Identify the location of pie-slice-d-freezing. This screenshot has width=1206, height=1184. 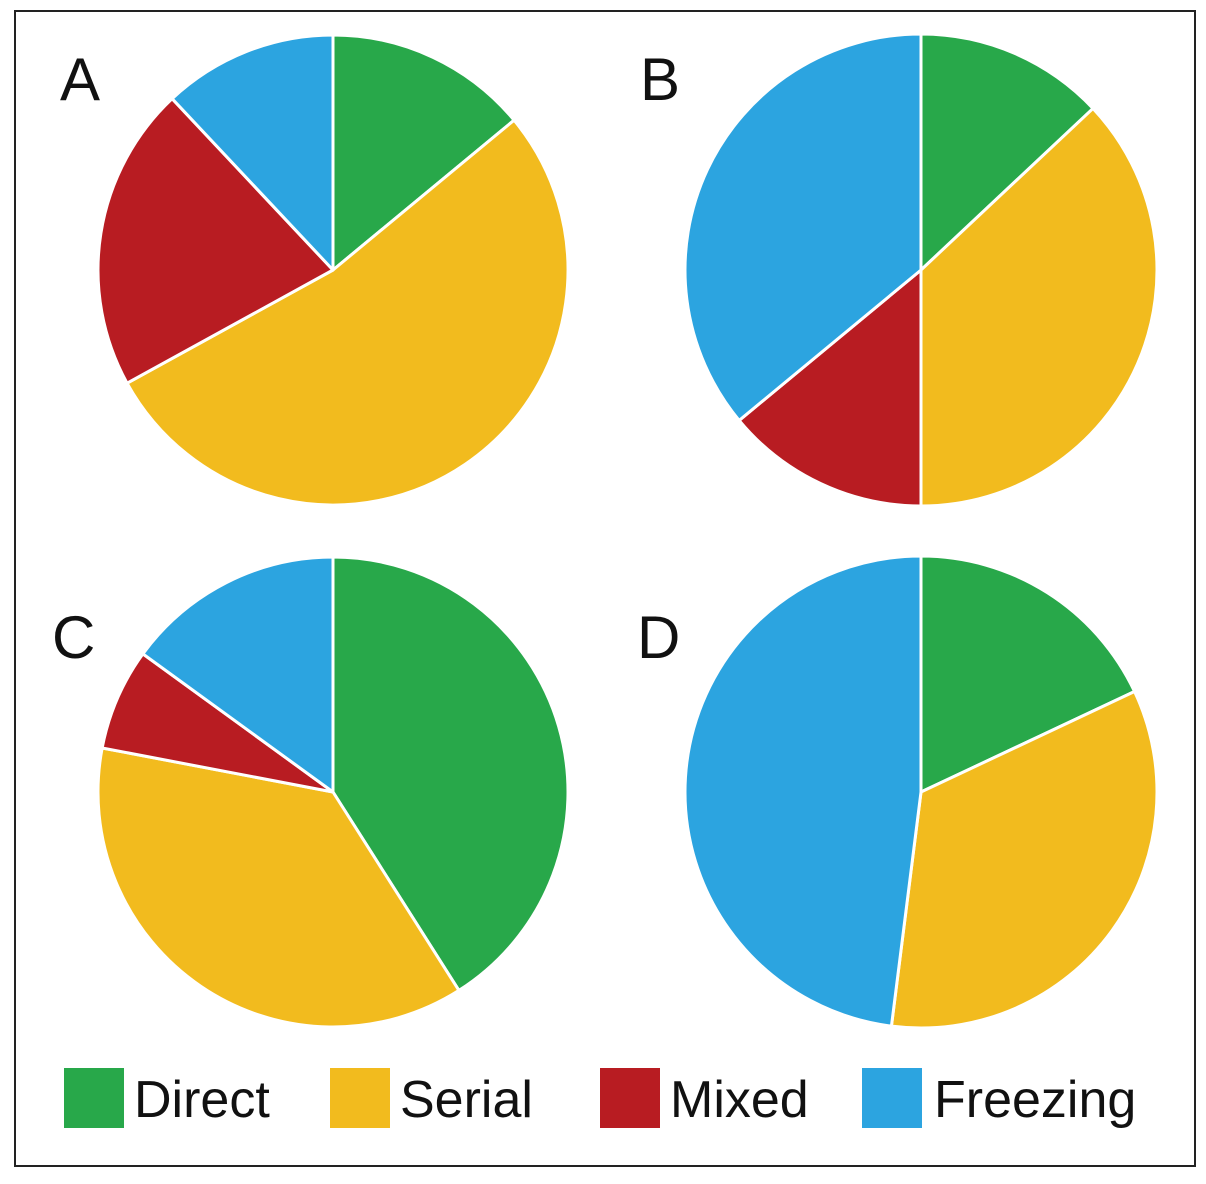
(803, 791).